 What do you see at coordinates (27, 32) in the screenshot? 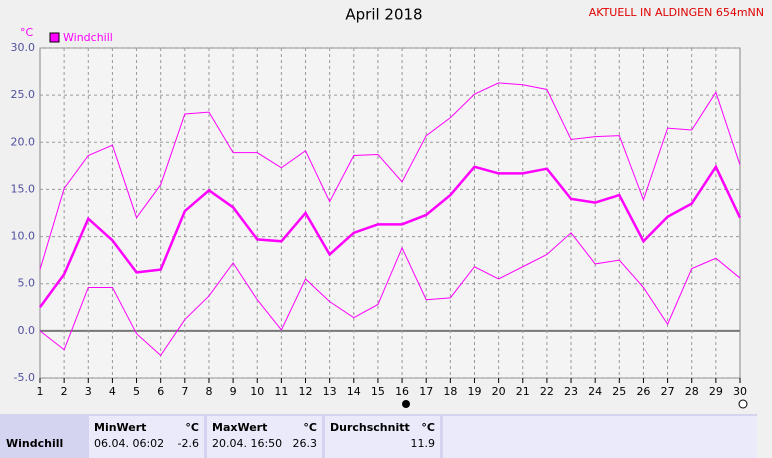
I see `y-axis-label: °C` at bounding box center [27, 32].